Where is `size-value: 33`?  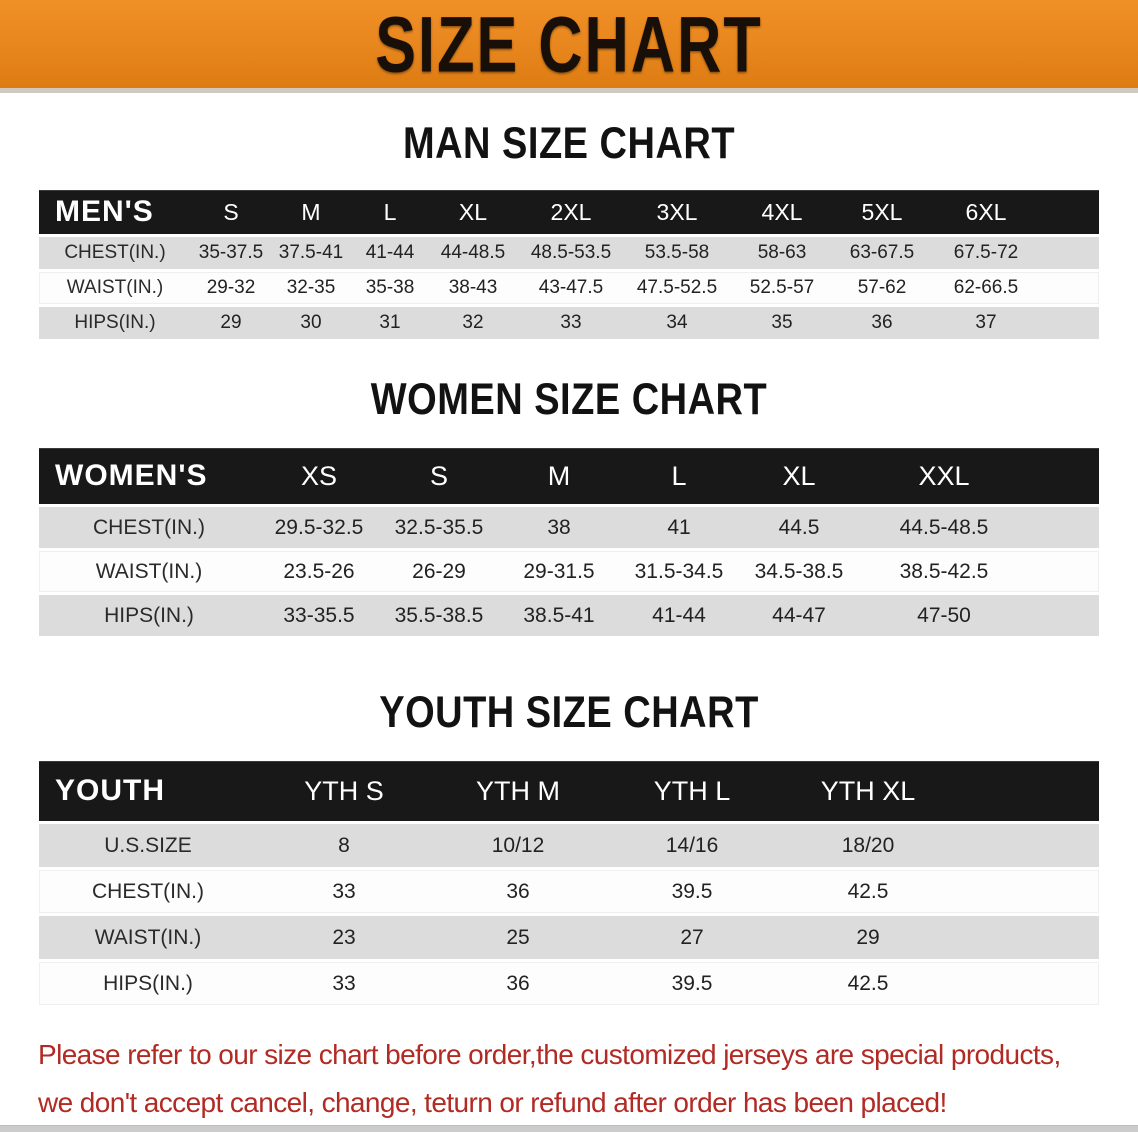 size-value: 33 is located at coordinates (571, 322).